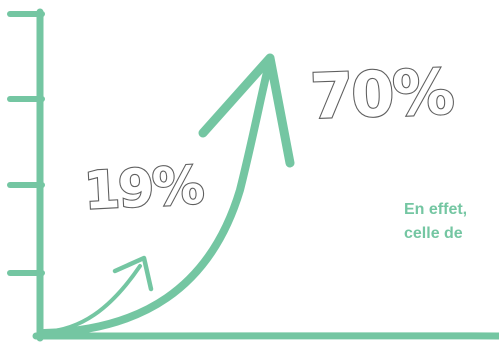 This screenshot has width=499, height=342. What do you see at coordinates (265, 336) in the screenshot?
I see `x-axis` at bounding box center [265, 336].